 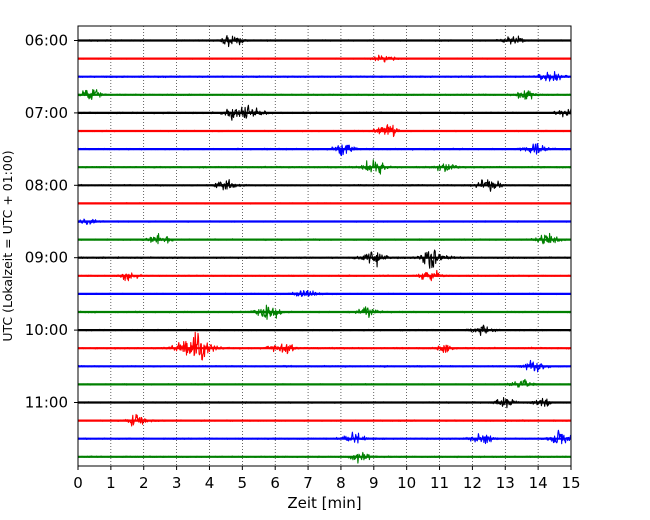 What do you see at coordinates (144, 483) in the screenshot?
I see `x-tick-label: 2` at bounding box center [144, 483].